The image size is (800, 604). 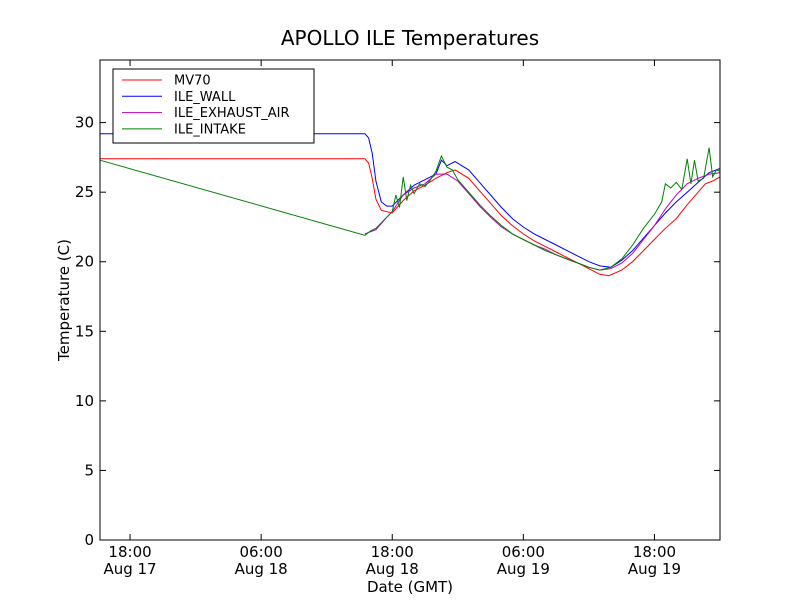 I want to click on x-tick-label-date: Aug 17, so click(x=129, y=569).